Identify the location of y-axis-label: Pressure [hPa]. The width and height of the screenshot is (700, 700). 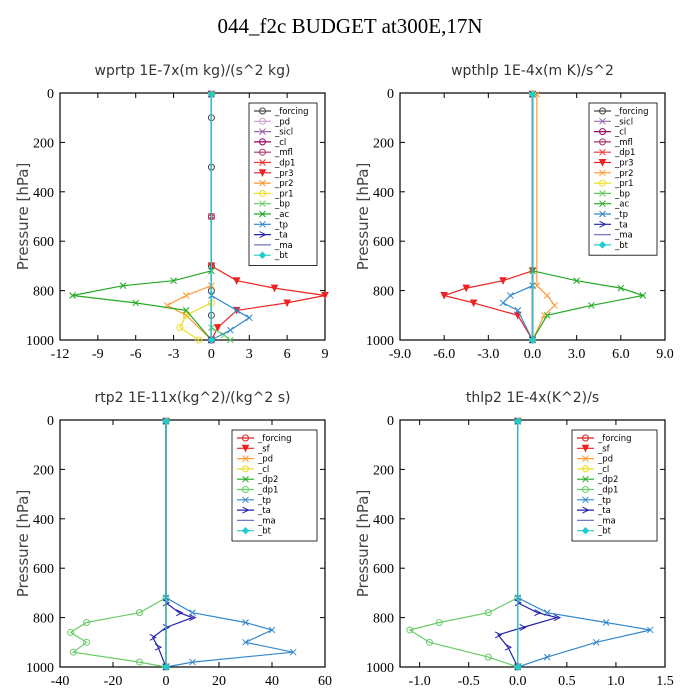
(23, 217).